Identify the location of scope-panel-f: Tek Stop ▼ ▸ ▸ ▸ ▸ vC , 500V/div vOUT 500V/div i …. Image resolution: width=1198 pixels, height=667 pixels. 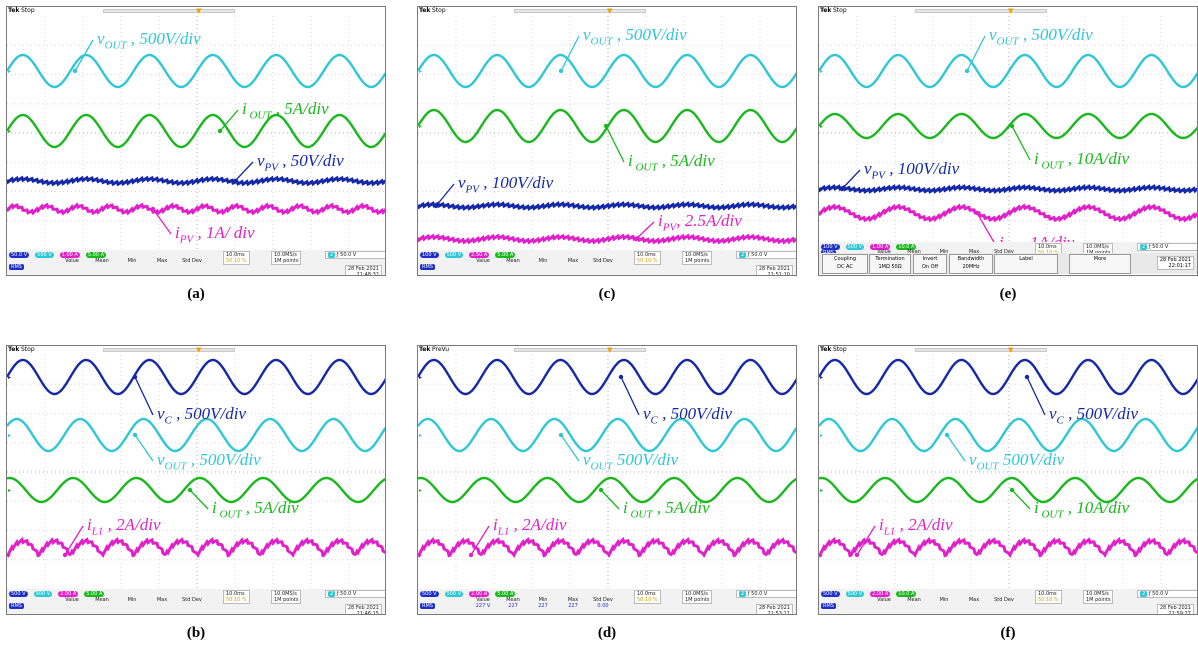
(1008, 496).